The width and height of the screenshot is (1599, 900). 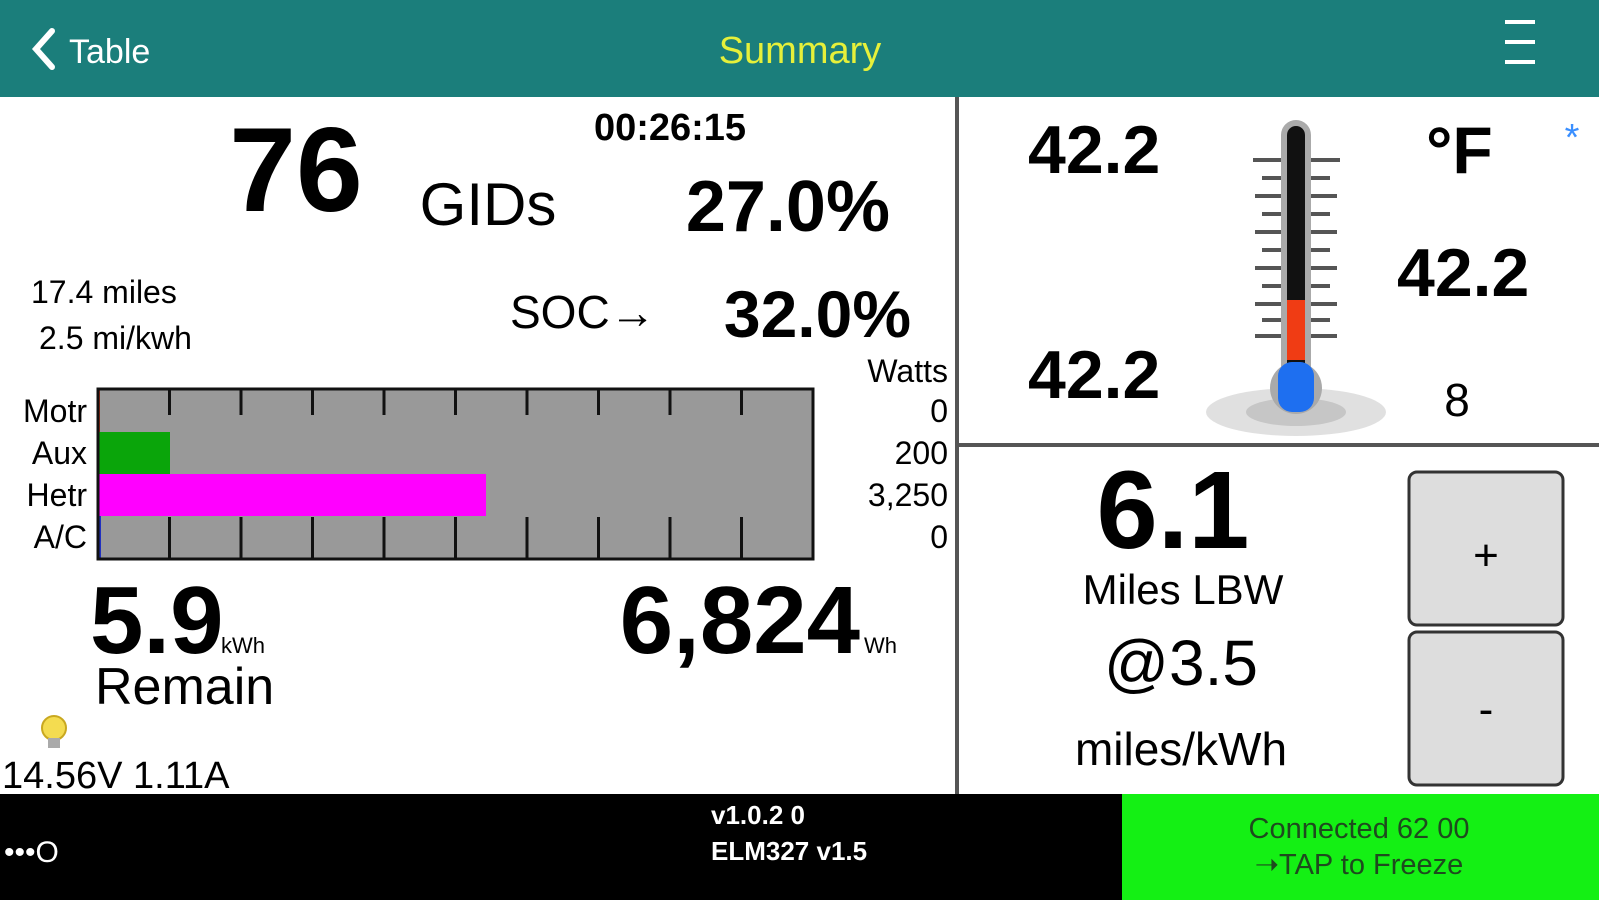 What do you see at coordinates (1181, 749) in the screenshot?
I see `lbw-rate-unit: miles/kWh` at bounding box center [1181, 749].